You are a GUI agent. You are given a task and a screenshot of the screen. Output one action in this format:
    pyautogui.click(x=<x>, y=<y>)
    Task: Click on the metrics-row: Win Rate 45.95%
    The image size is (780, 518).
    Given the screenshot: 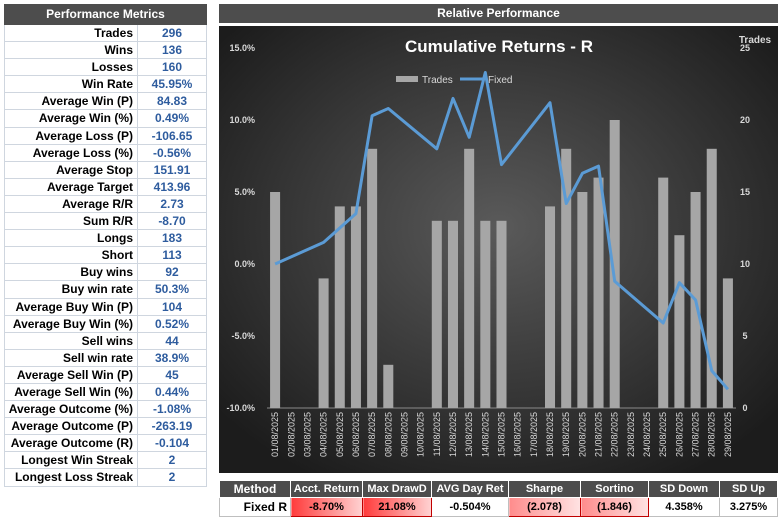 What is the action you would take?
    pyautogui.click(x=105, y=85)
    